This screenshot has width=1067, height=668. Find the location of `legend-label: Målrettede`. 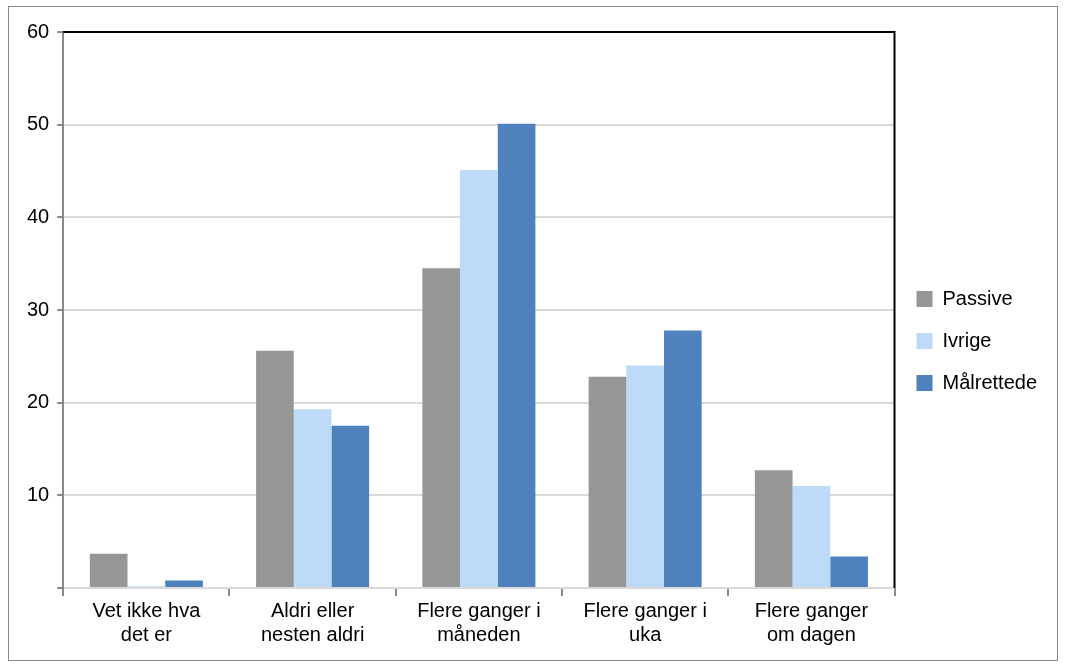

legend-label: Målrettede is located at coordinates (990, 381).